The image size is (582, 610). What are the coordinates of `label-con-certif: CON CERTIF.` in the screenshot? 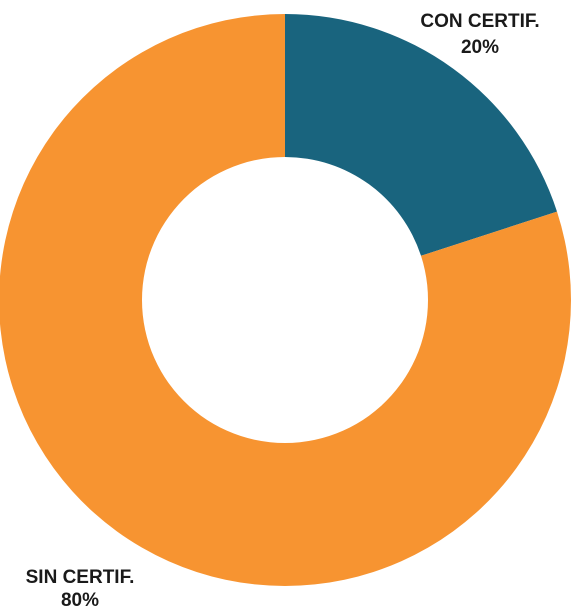 It's located at (479, 21).